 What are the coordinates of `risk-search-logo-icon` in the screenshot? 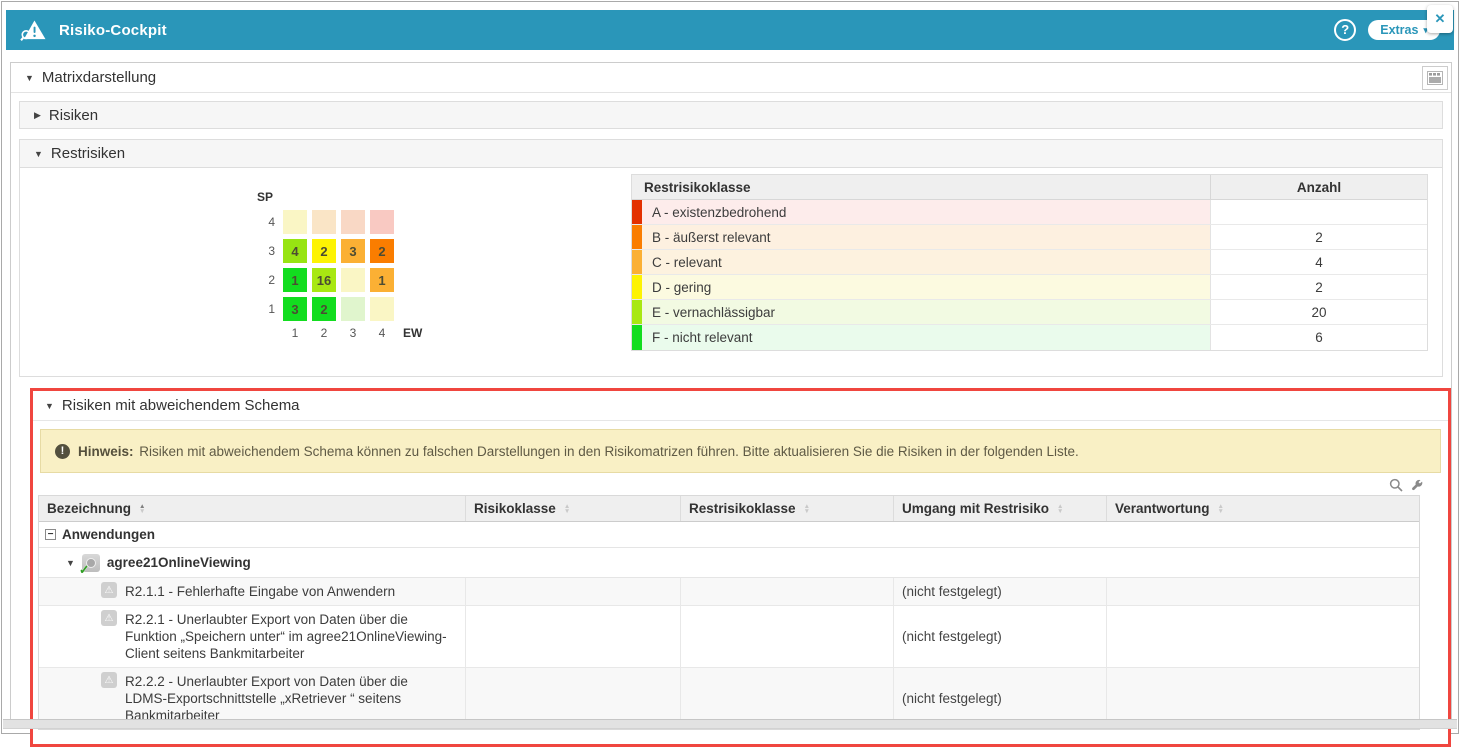 It's located at (33, 30).